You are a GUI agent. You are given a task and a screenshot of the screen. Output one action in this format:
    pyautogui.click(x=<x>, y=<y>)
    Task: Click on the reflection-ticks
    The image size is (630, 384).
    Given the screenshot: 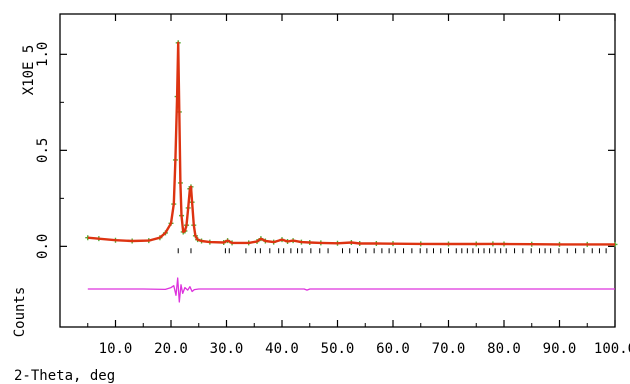 What is the action you would take?
    pyautogui.click(x=392, y=251)
    